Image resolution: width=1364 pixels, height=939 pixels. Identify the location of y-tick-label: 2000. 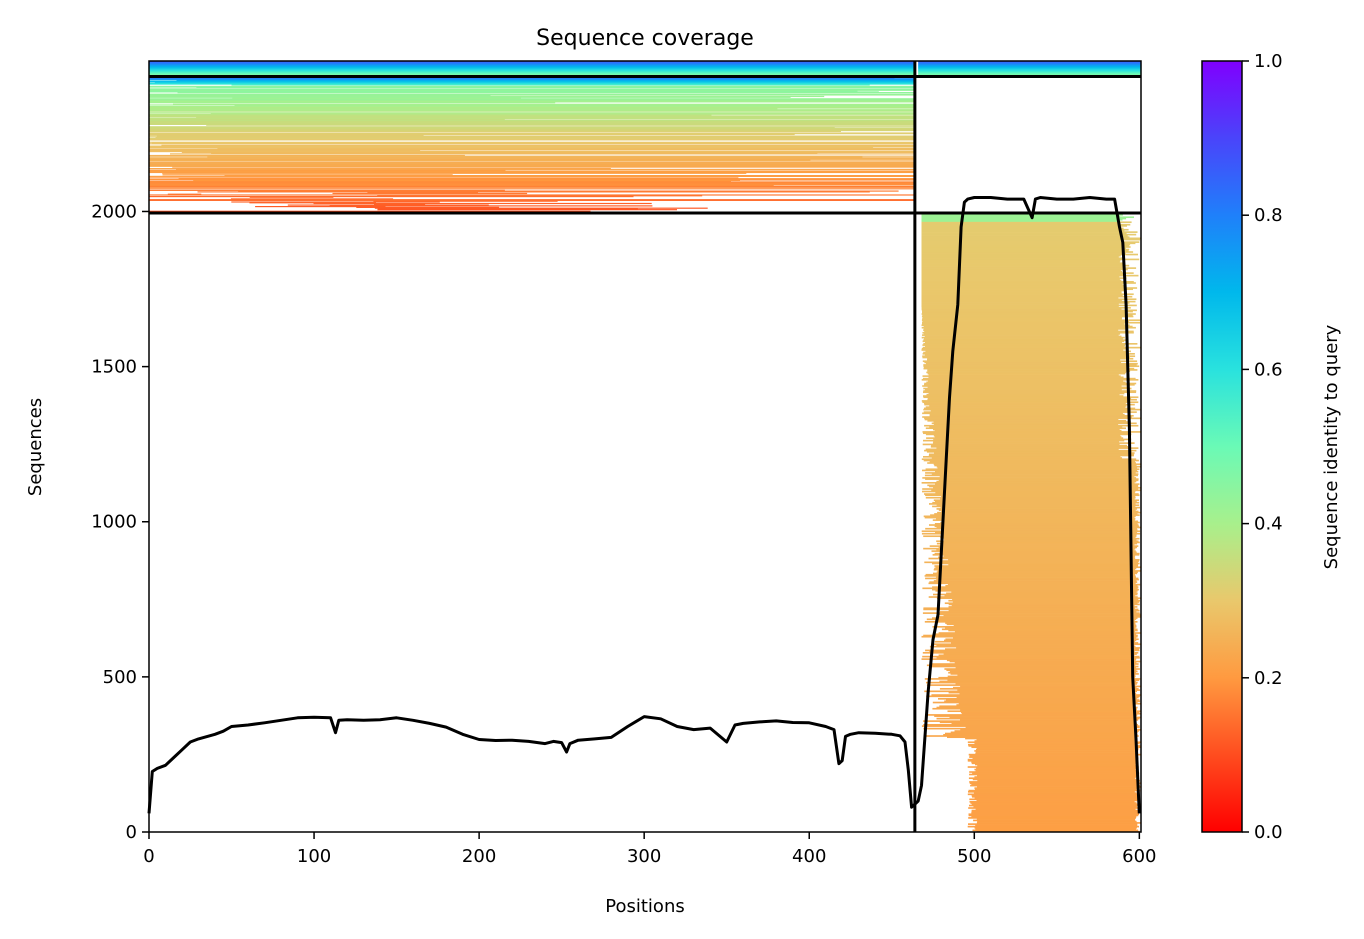
(114, 211).